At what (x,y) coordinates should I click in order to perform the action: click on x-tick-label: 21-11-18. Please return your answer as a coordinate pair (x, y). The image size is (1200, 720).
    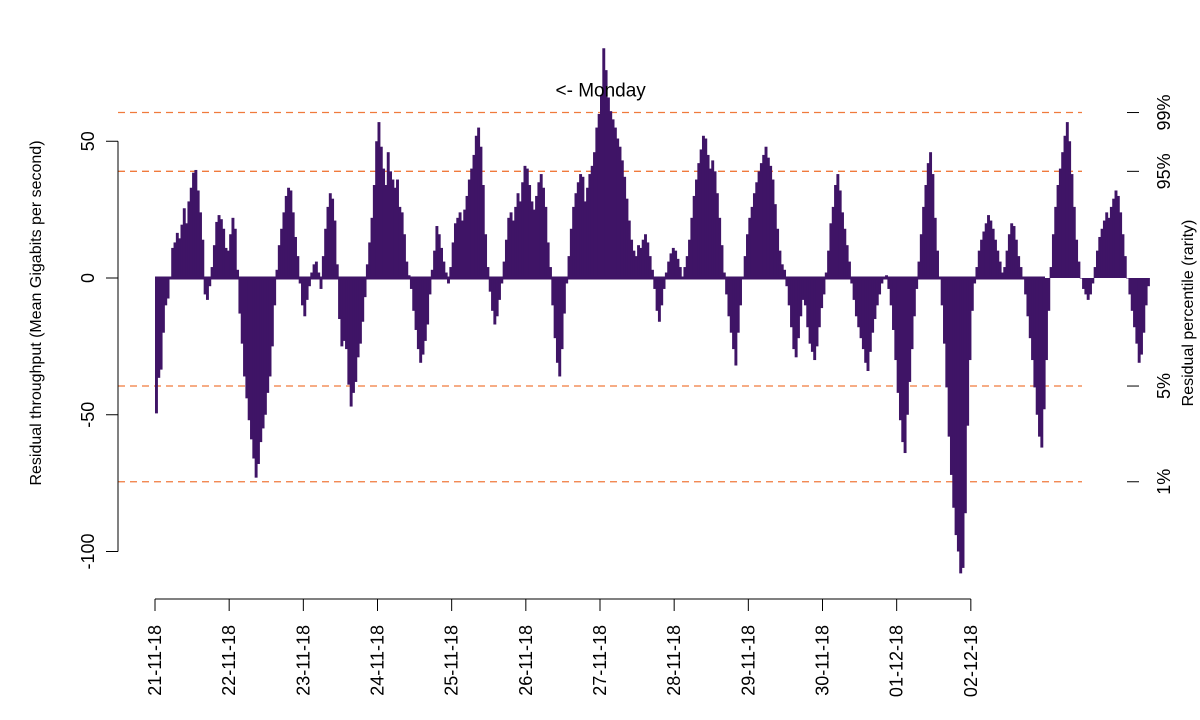
    Looking at the image, I should click on (155, 660).